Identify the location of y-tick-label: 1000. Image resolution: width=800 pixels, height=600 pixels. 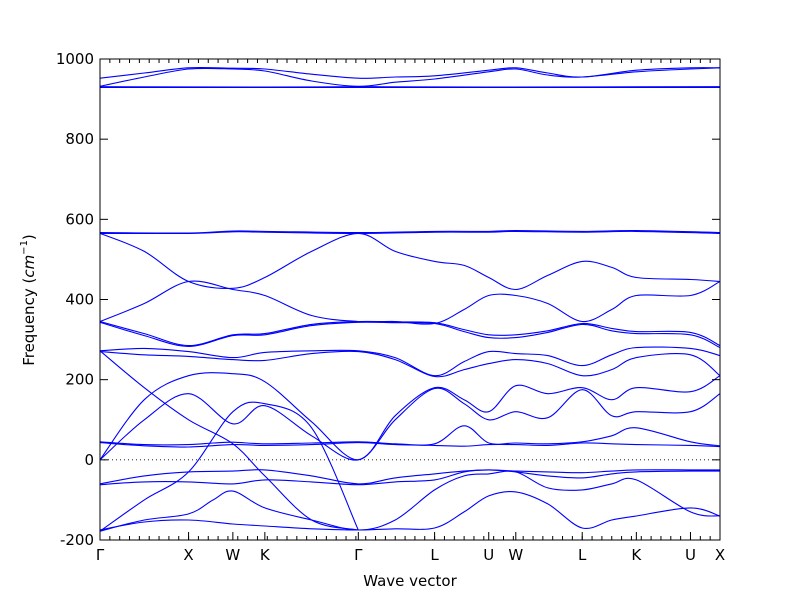
(75, 59).